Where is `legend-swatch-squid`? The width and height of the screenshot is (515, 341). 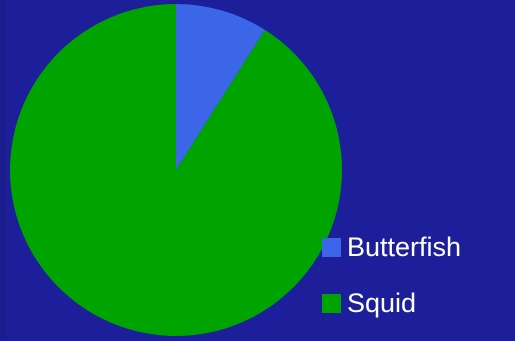 legend-swatch-squid is located at coordinates (331, 303).